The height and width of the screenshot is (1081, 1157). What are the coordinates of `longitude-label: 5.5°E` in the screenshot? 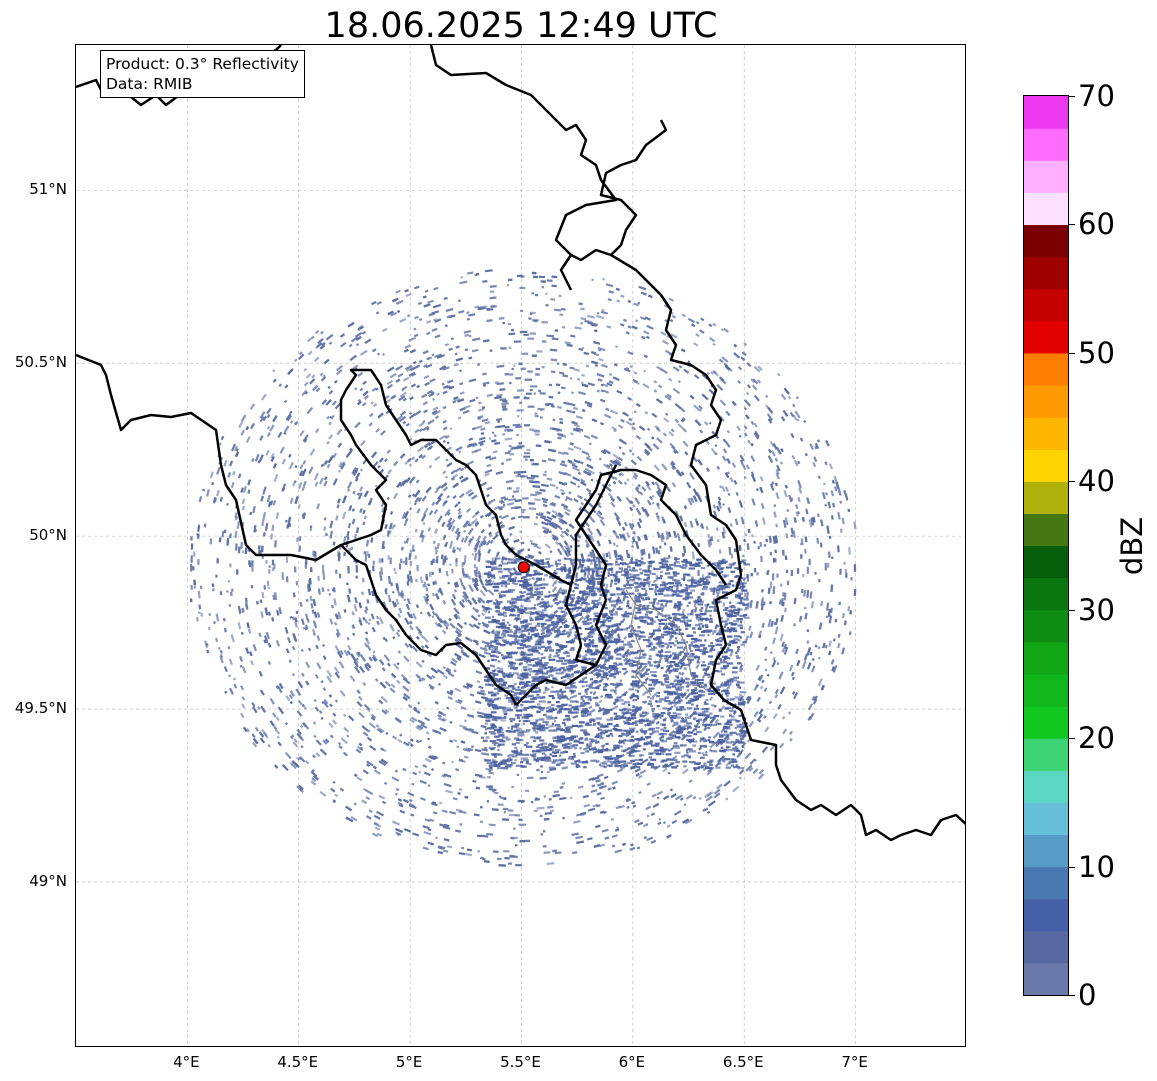 It's located at (520, 1062).